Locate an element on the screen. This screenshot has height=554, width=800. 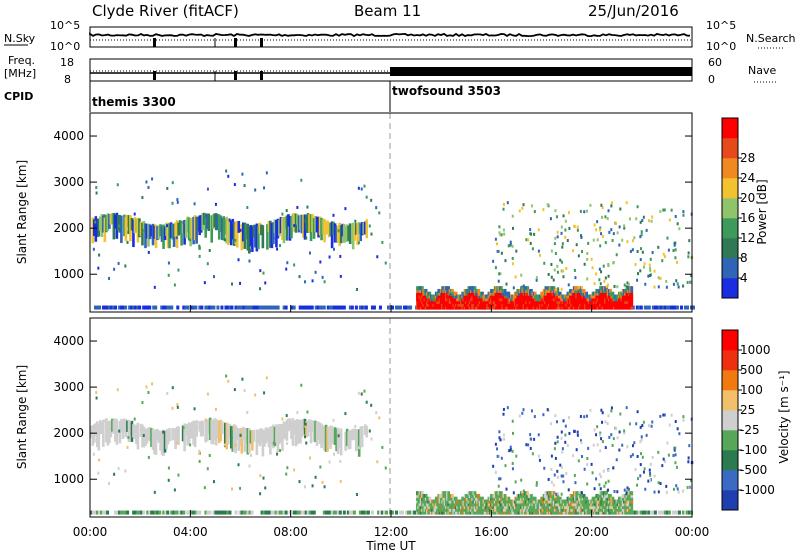
date-label: 25/Jun/2016 is located at coordinates (633, 11).